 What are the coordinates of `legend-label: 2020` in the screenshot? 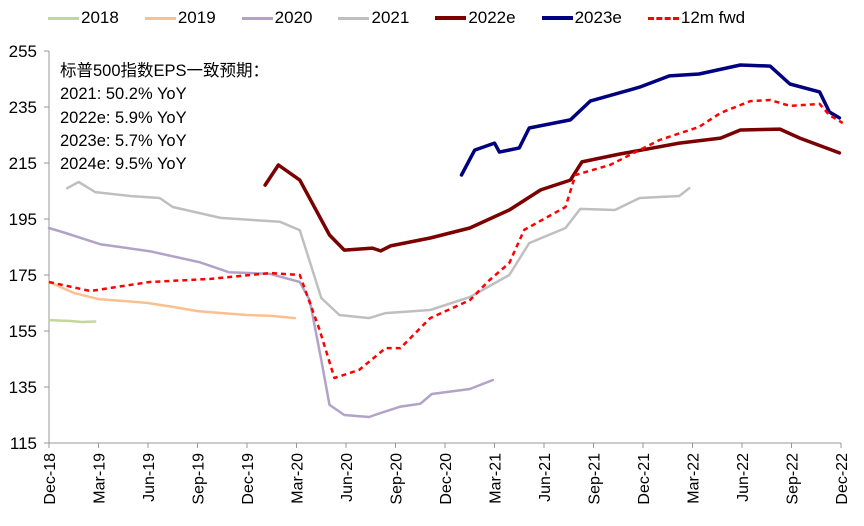 It's located at (293, 17).